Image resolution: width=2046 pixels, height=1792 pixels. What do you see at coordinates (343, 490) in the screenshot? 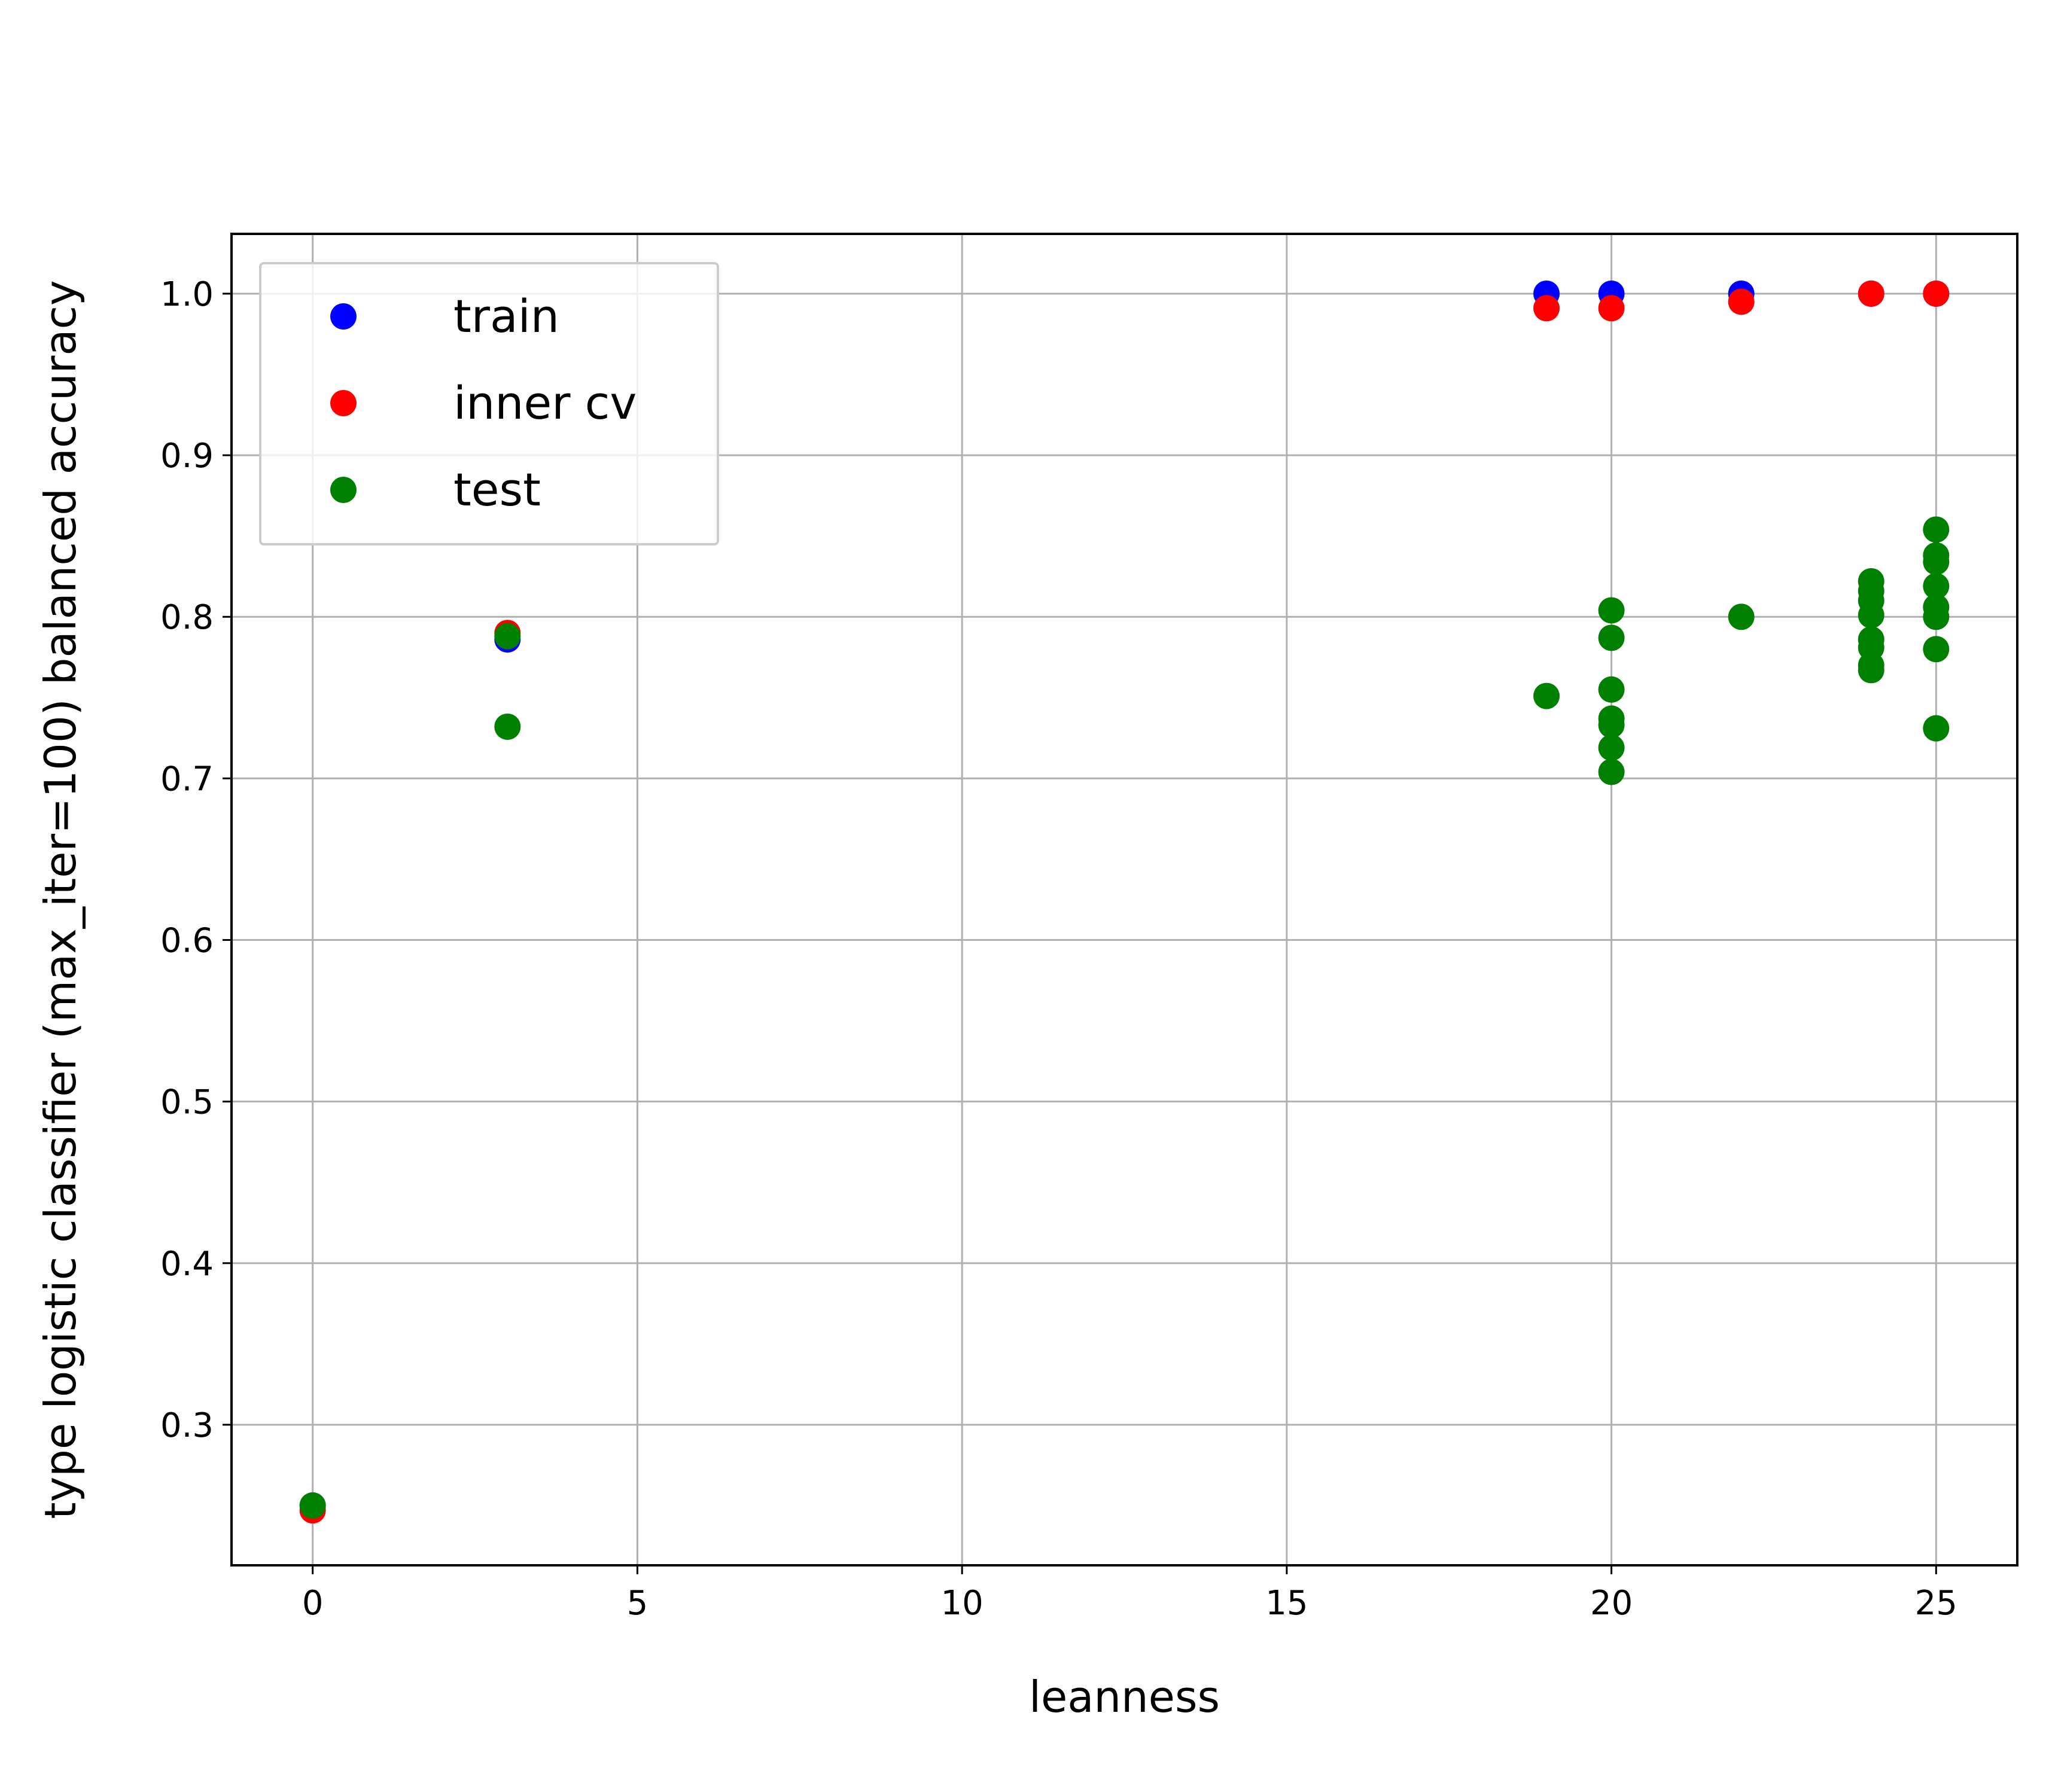
I see `legend-marker-test` at bounding box center [343, 490].